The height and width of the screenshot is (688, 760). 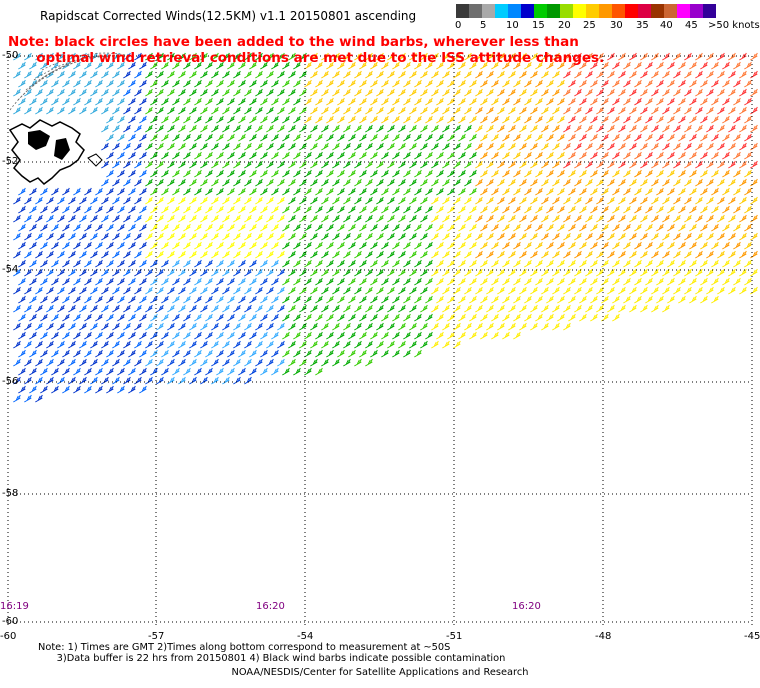 I want to click on scale-label: >50 knots, so click(x=734, y=25).